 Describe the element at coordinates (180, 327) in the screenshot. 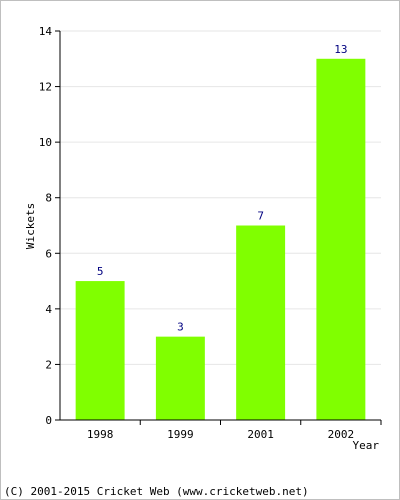

I see `data-label: 3` at that location.